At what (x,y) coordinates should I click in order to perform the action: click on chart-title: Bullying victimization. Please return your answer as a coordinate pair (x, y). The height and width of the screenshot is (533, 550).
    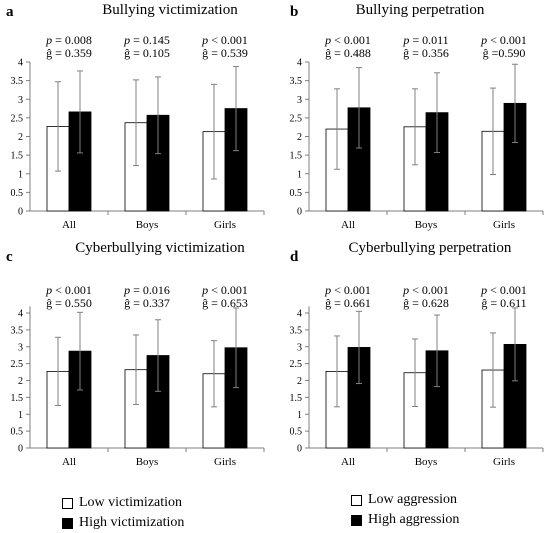
    Looking at the image, I should click on (170, 10).